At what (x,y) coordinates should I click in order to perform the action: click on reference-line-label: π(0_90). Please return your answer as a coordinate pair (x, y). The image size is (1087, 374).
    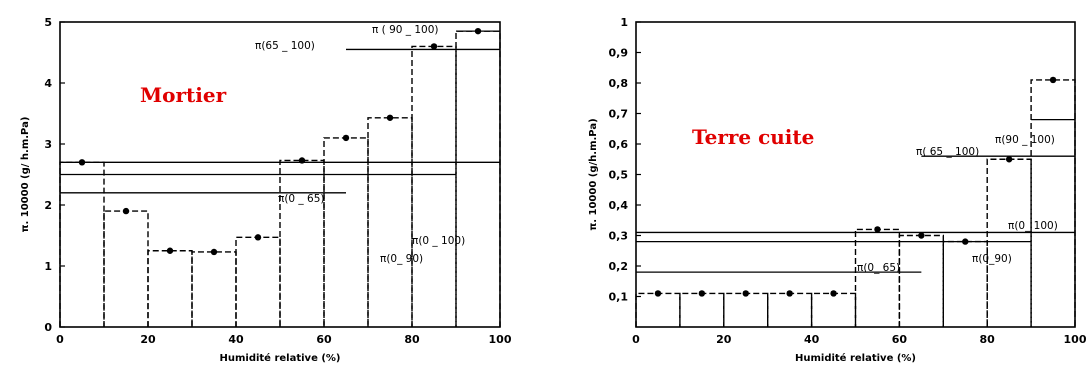
    Looking at the image, I should click on (992, 259).